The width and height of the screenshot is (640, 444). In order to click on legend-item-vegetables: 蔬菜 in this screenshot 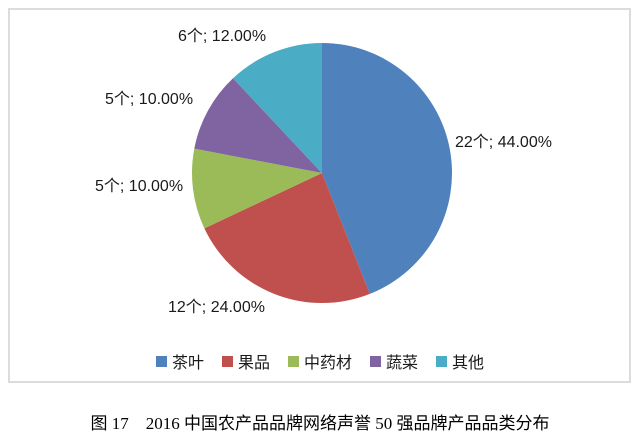, I will do `click(394, 361)`.